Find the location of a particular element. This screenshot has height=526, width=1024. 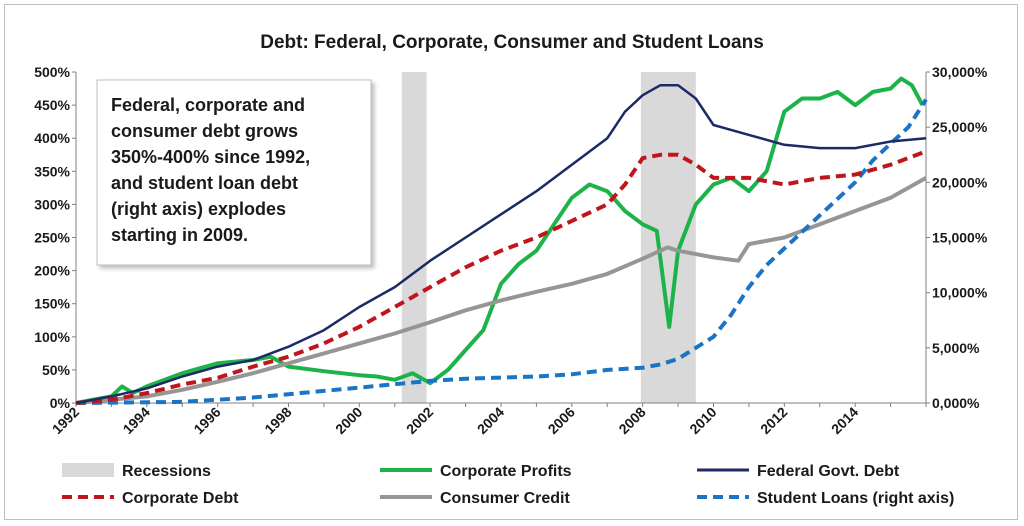

y-left-tick-label: 100% is located at coordinates (52, 337).